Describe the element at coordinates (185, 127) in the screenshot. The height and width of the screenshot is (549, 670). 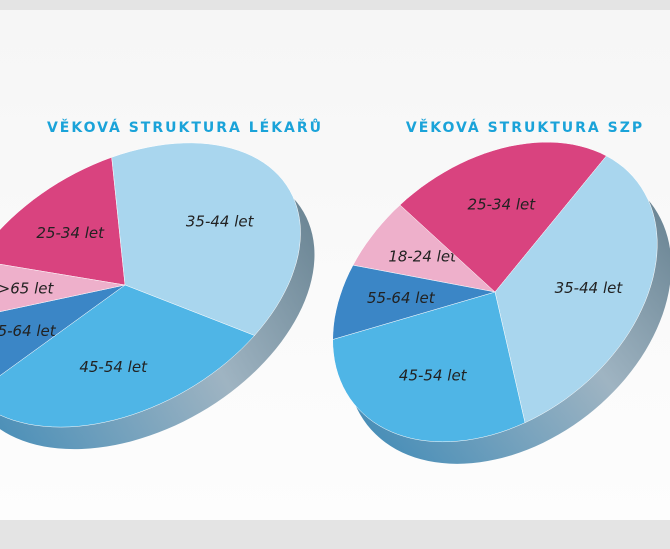
I see `chart-title: VĚKOVÁ STRUKTURA LÉKAŘŮ` at that location.